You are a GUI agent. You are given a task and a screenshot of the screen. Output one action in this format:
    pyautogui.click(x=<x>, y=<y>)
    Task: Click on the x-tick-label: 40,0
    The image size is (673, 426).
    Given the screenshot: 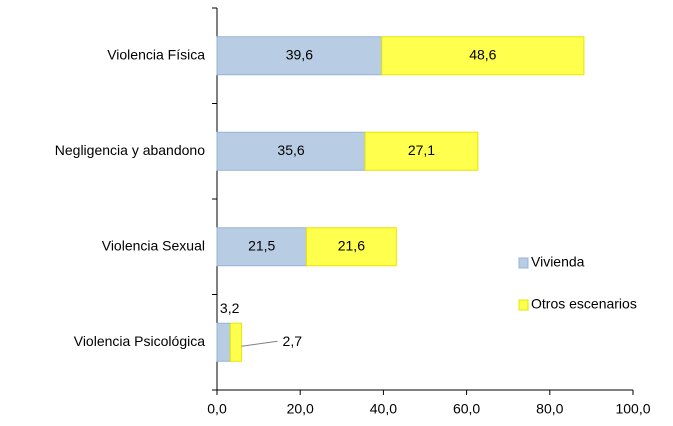 What is the action you would take?
    pyautogui.click(x=383, y=409)
    